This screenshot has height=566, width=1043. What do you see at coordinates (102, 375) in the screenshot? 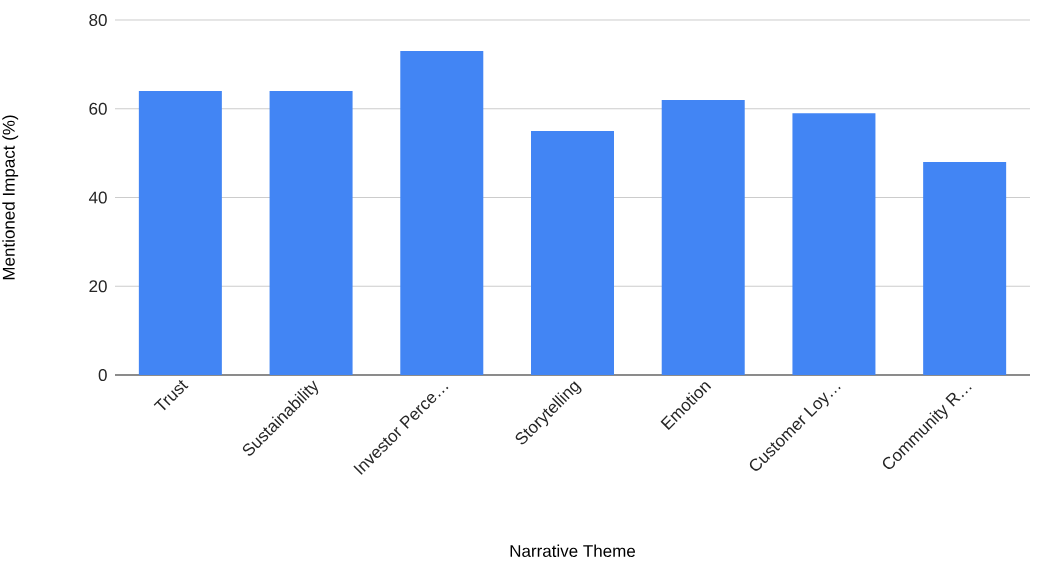
I see `y-tick-label: 0` at bounding box center [102, 375].